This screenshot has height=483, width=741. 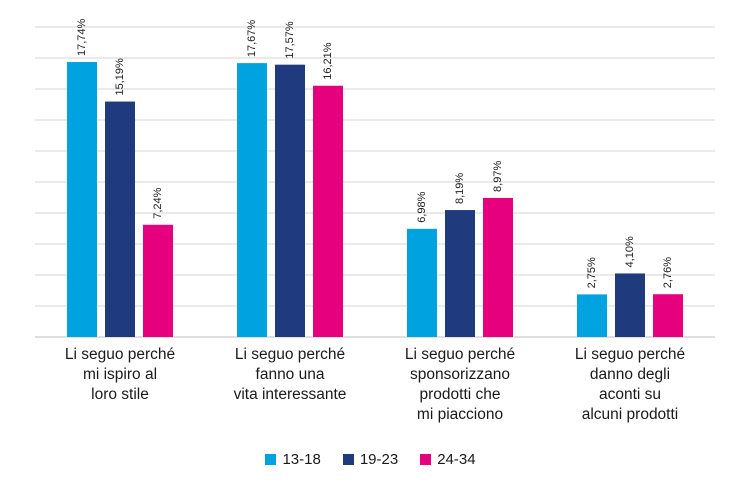 What do you see at coordinates (668, 272) in the screenshot?
I see `data-label: 2,76%` at bounding box center [668, 272].